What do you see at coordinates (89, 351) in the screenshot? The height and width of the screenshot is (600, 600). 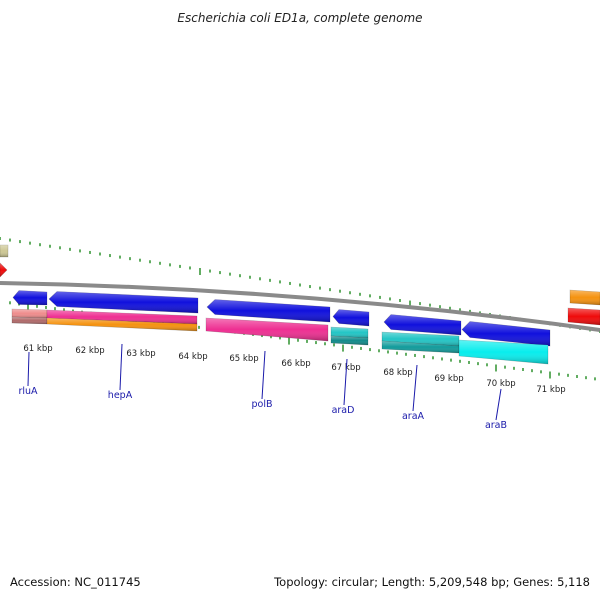 I see `kbp-label: 62 kbp` at bounding box center [89, 351].